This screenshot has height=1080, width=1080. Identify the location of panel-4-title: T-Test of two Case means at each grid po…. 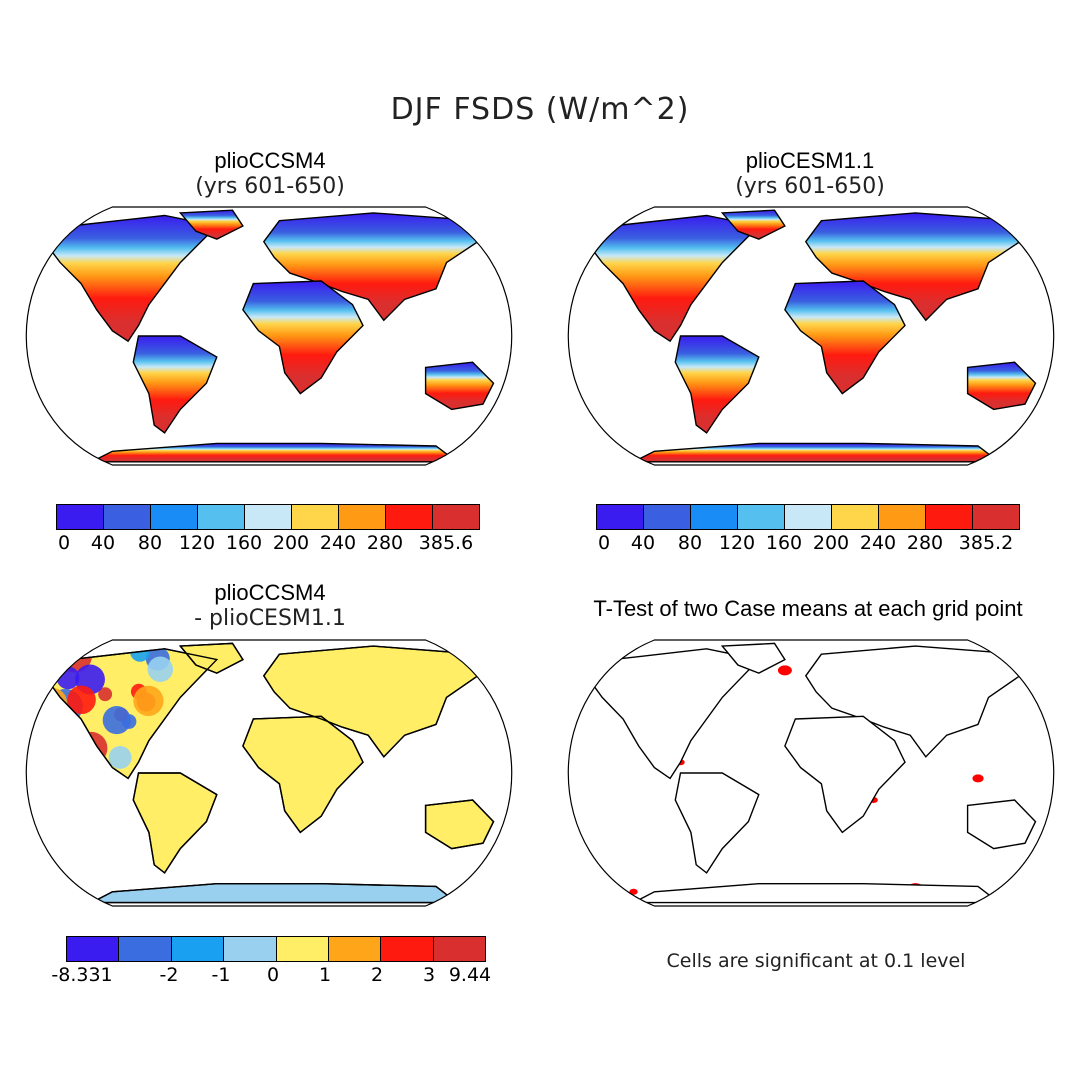
(808, 608).